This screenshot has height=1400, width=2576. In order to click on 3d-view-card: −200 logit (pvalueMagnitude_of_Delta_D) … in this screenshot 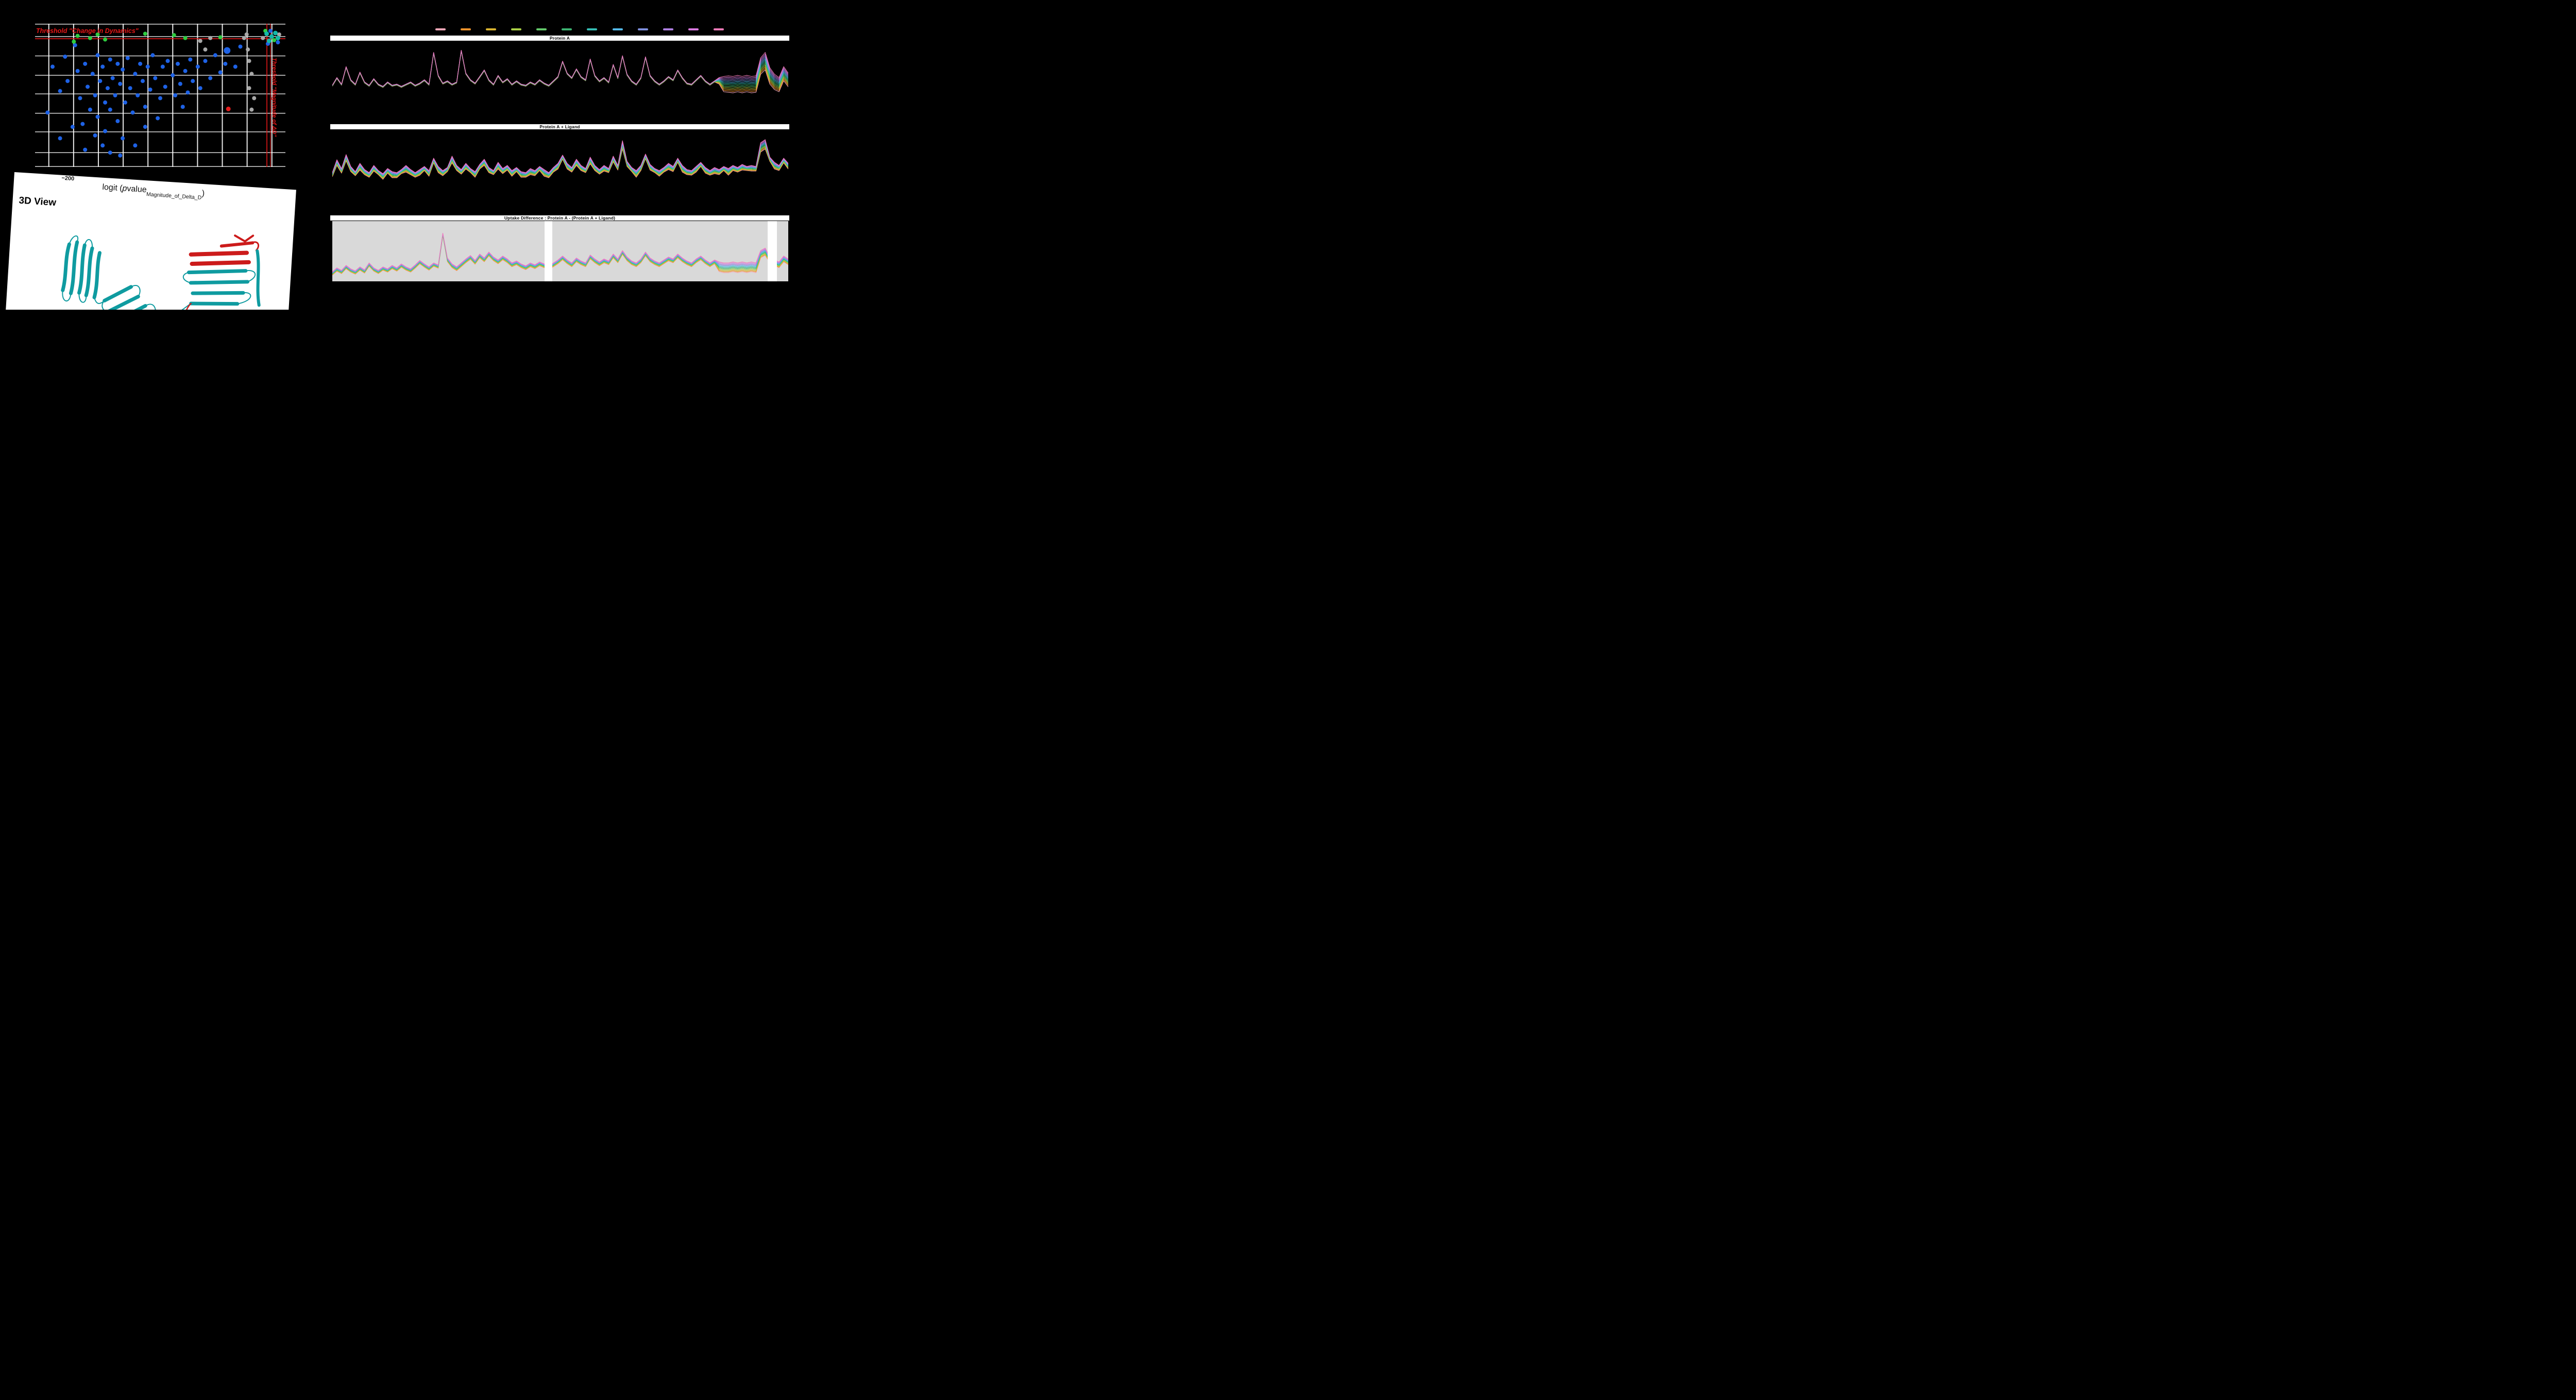, I will do `click(150, 241)`.